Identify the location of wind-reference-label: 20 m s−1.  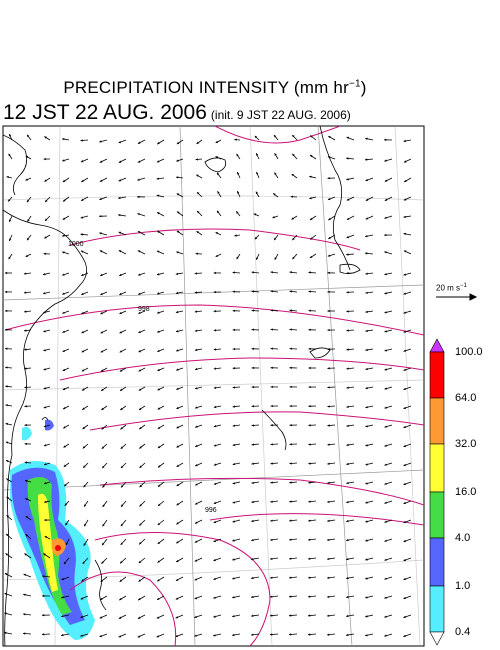
(451, 288).